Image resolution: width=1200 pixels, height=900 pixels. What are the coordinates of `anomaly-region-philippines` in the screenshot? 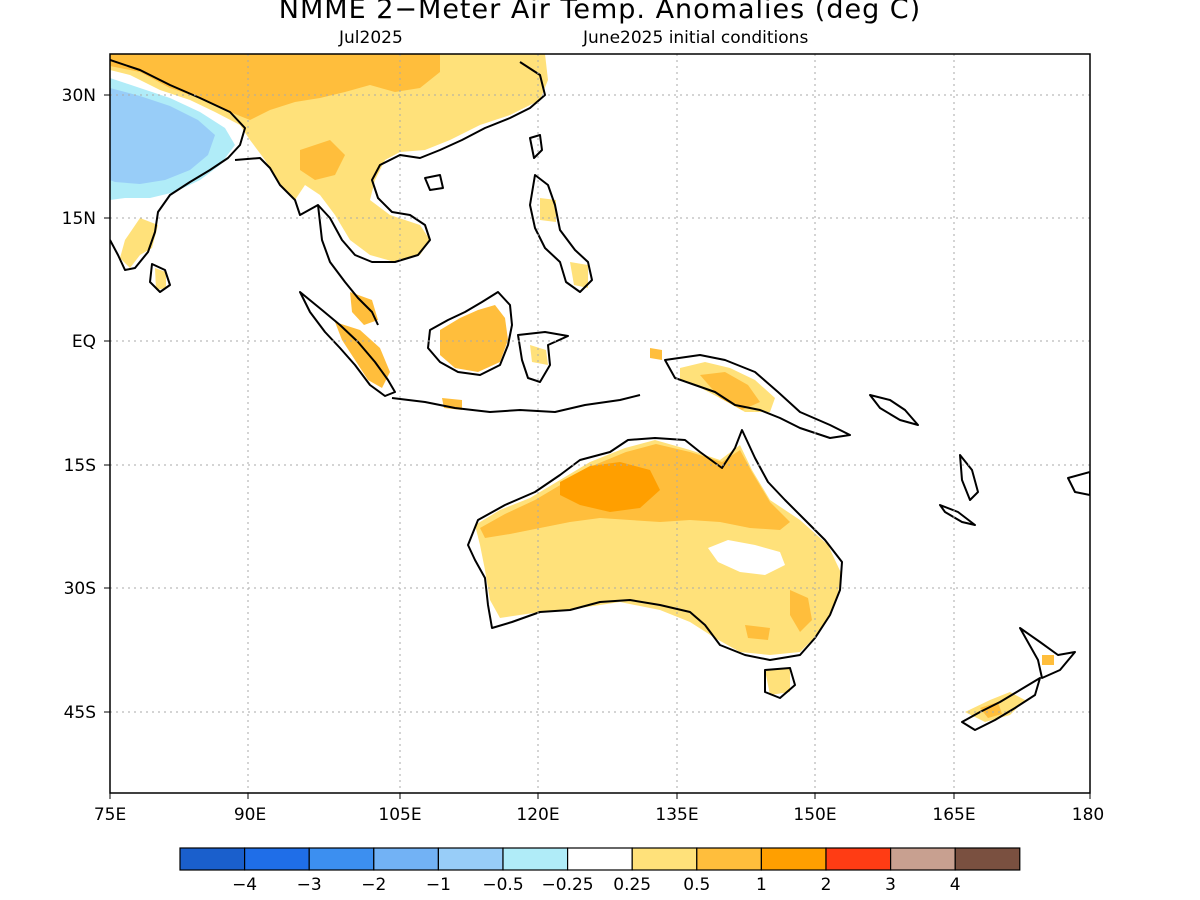 It's located at (548, 210).